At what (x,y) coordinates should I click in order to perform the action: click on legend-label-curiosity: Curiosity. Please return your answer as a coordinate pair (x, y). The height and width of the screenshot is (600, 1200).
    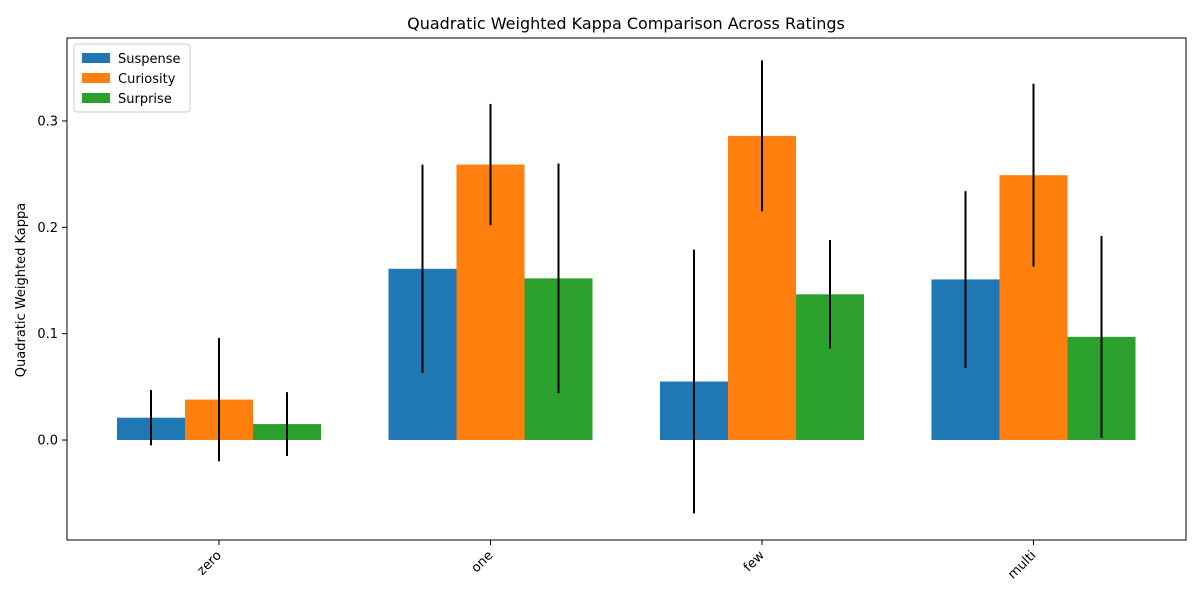
    Looking at the image, I should click on (147, 79).